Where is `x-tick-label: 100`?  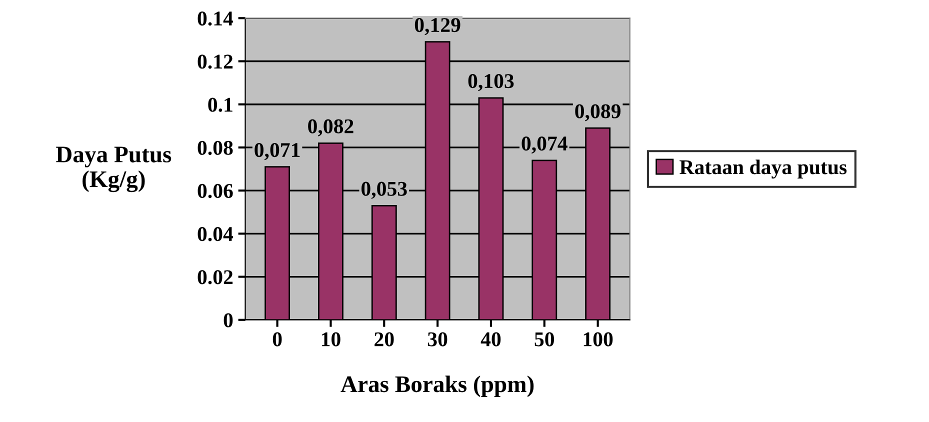
x-tick-label: 100 is located at coordinates (598, 339).